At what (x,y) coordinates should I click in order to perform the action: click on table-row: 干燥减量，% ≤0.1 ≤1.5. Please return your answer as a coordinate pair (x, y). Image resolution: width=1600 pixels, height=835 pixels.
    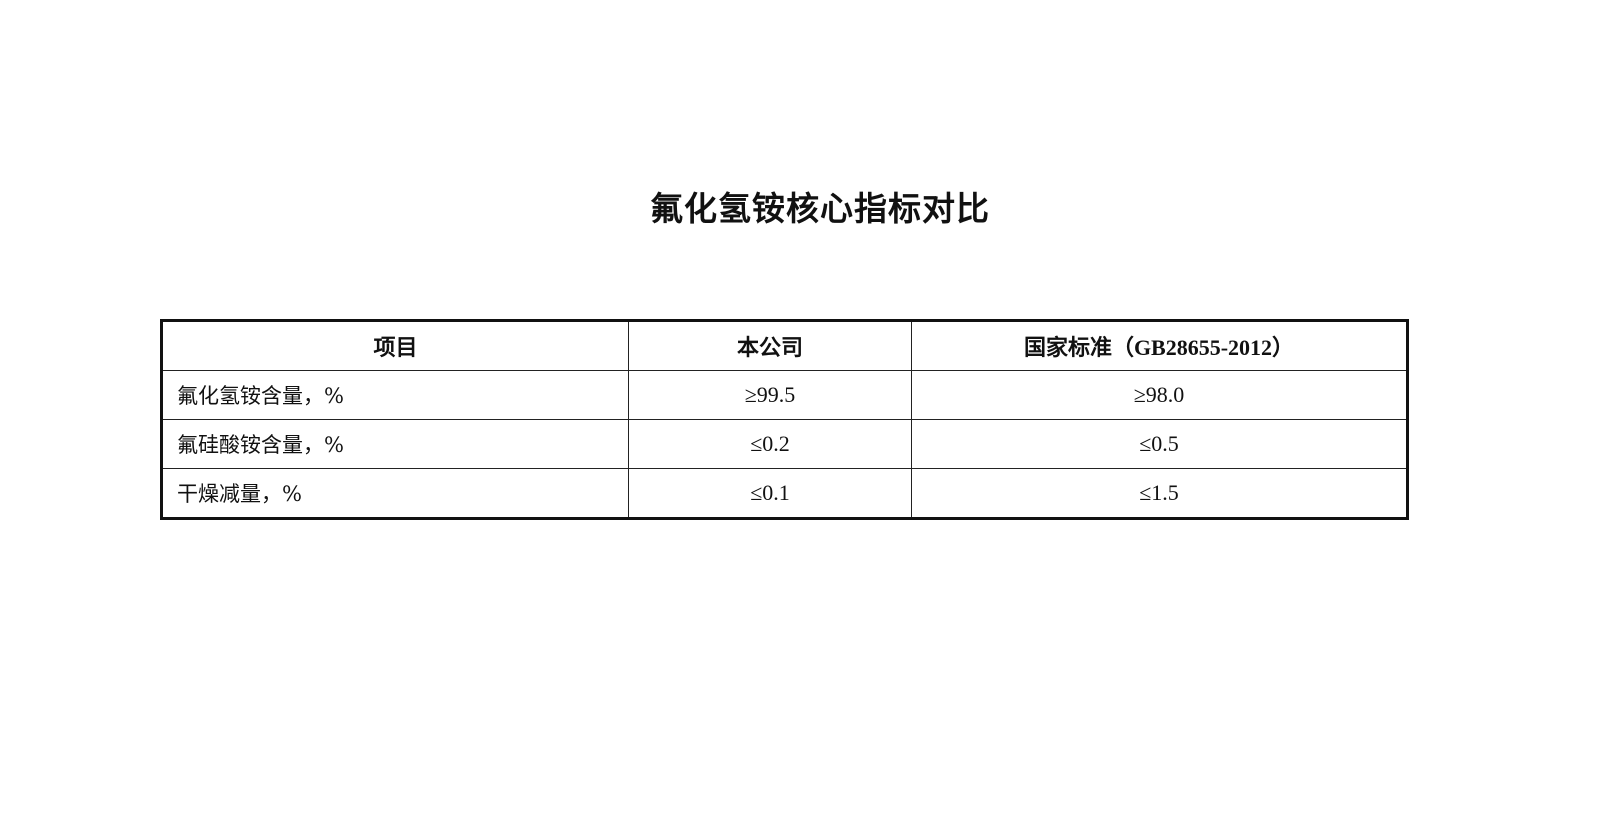
    Looking at the image, I should click on (784, 493).